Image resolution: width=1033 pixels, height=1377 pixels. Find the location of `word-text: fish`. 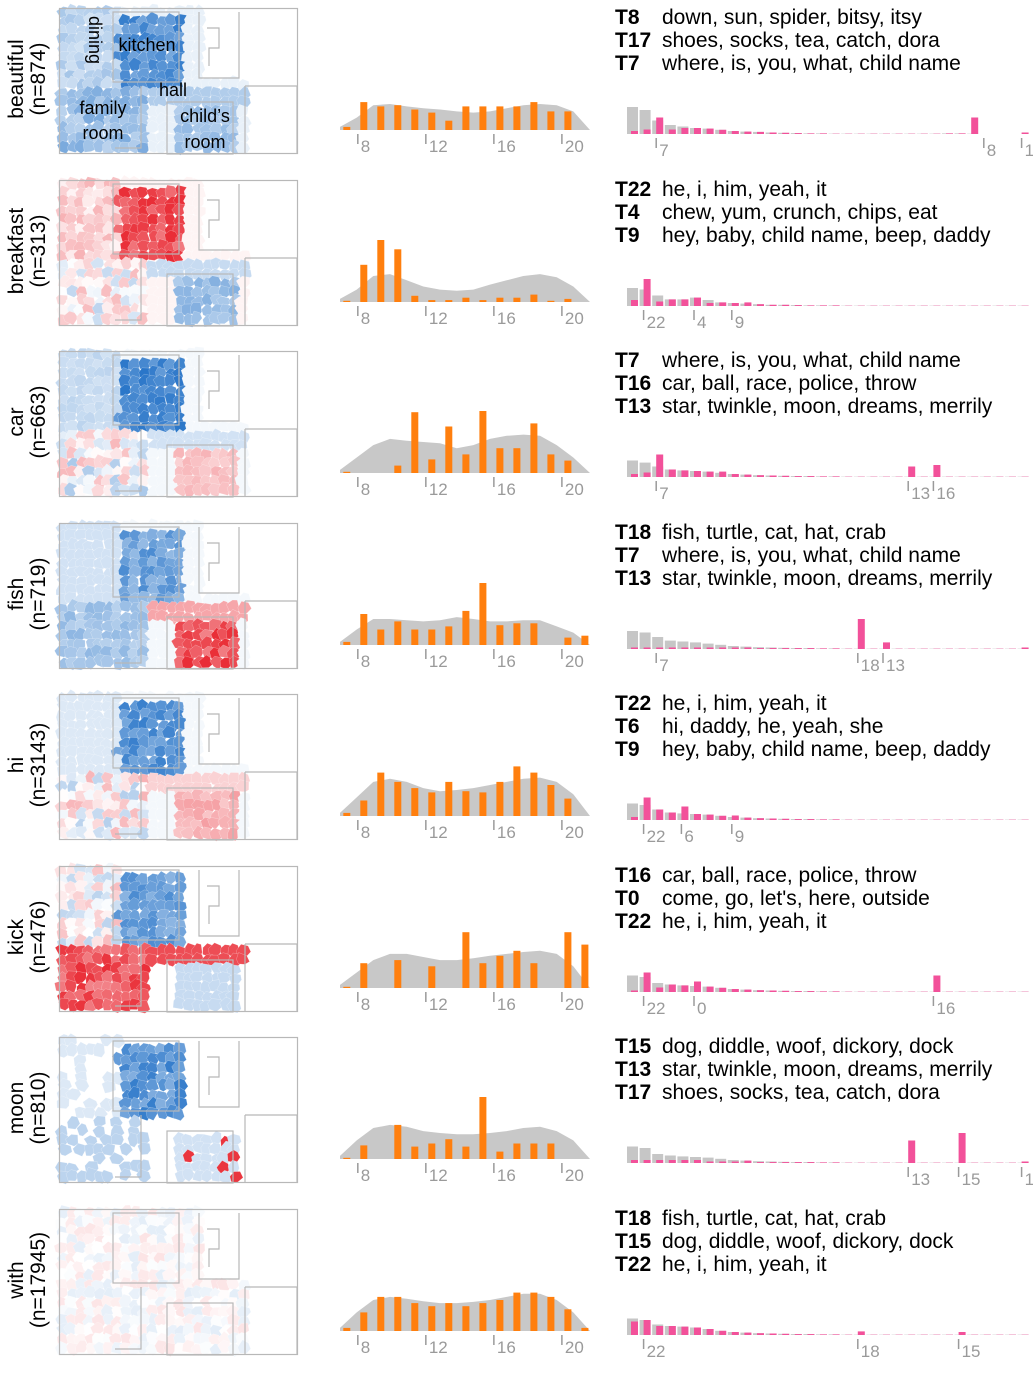

word-text: fish is located at coordinates (17, 594).